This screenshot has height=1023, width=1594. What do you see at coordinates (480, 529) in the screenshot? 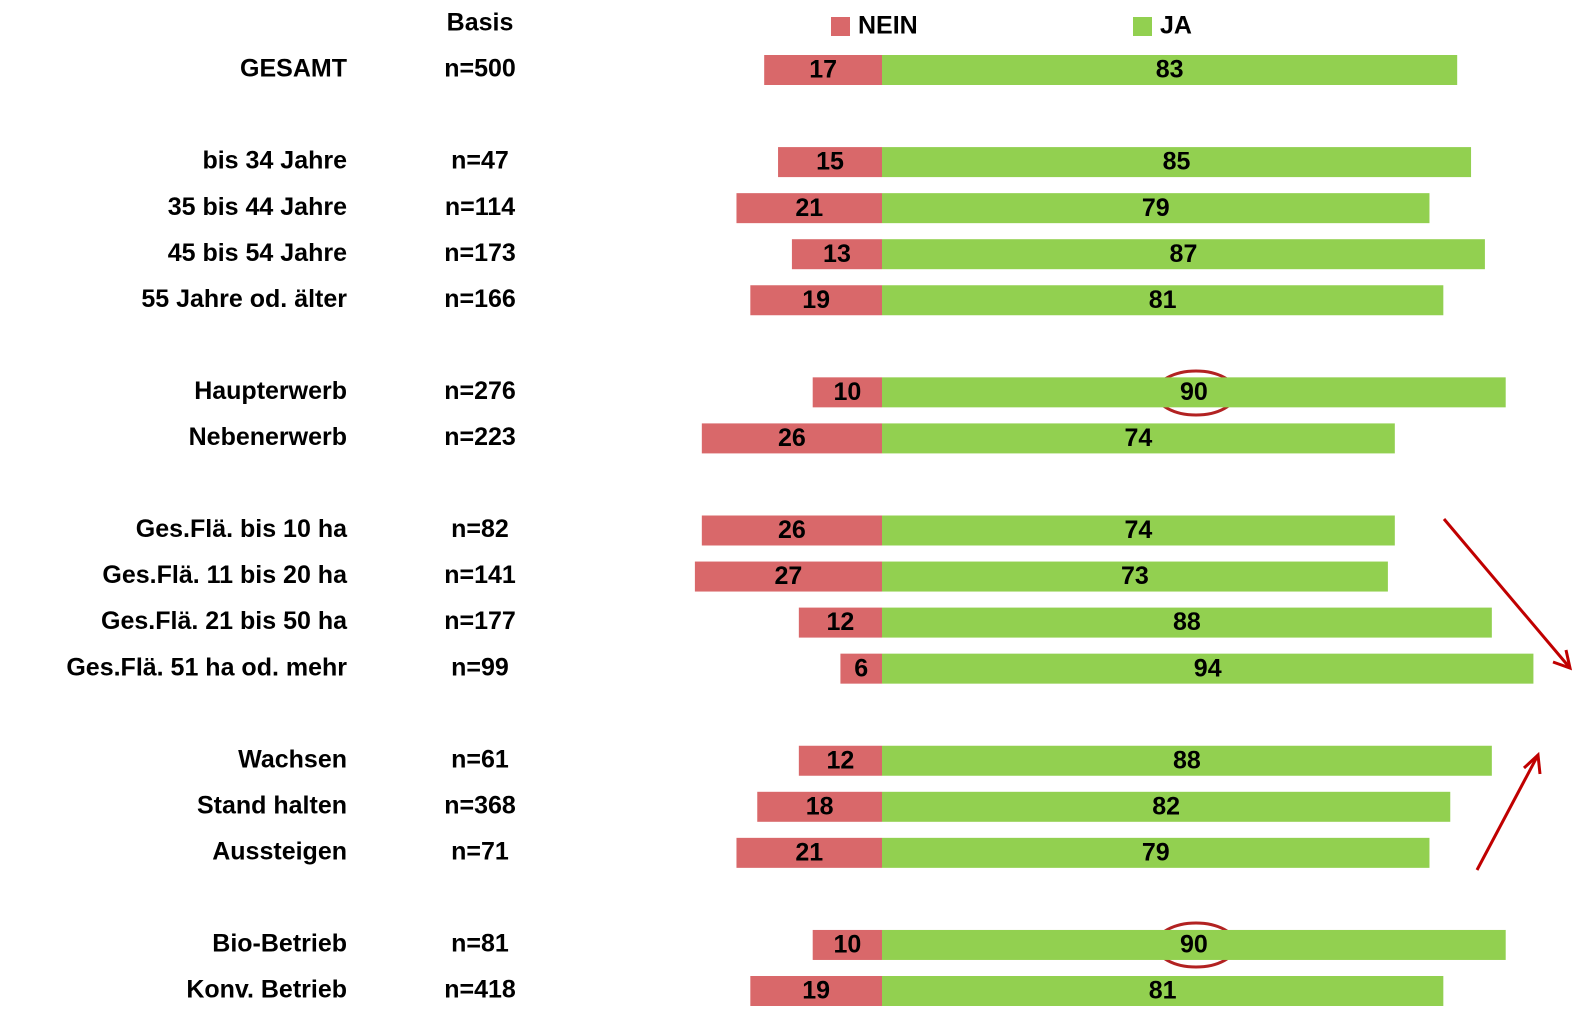
I see `basis-label: n=82` at bounding box center [480, 529].